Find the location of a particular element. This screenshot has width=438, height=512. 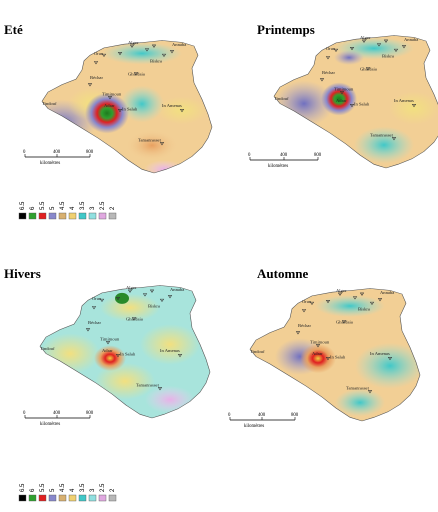

place-alger: Alger is located at coordinates (133, 42).